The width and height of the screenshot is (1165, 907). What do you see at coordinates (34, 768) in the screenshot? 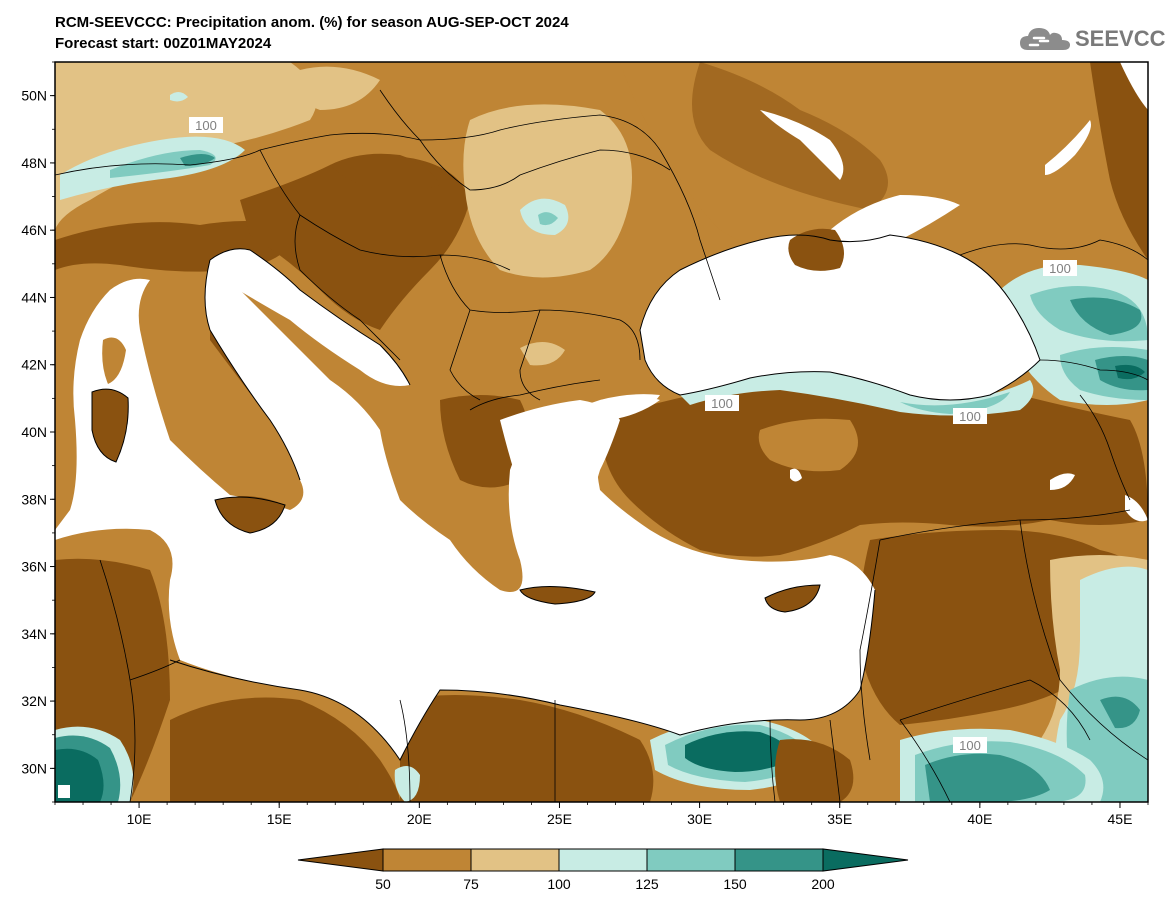
I see `lat-label: 30N` at bounding box center [34, 768].